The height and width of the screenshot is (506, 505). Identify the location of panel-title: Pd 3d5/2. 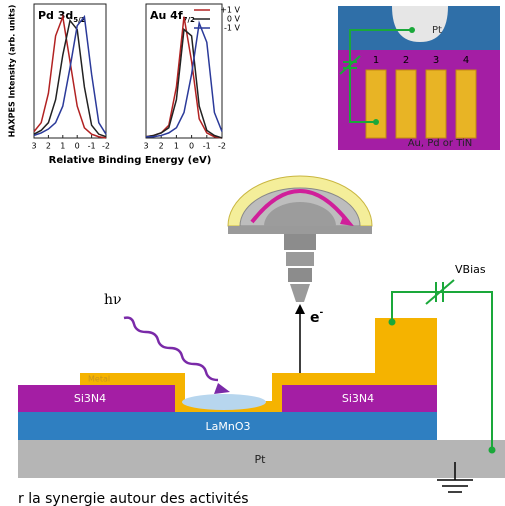
(62, 16).